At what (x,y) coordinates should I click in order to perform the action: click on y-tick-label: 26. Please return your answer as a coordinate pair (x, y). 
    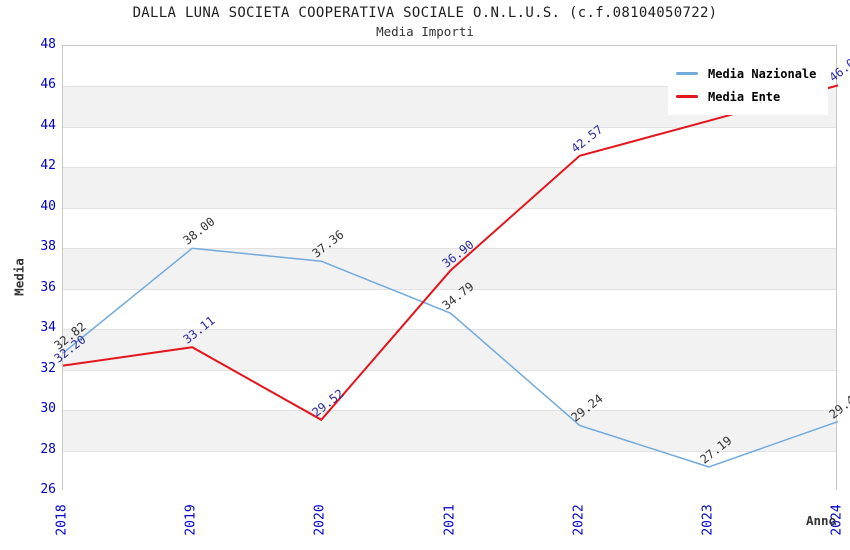
    Looking at the image, I should click on (48, 489).